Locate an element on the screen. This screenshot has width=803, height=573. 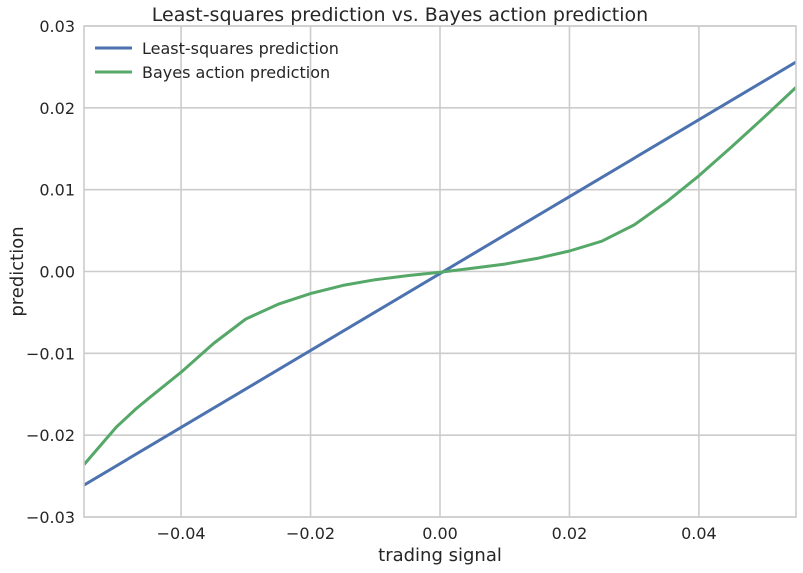
x-axis-title: trading signal is located at coordinates (440, 555).